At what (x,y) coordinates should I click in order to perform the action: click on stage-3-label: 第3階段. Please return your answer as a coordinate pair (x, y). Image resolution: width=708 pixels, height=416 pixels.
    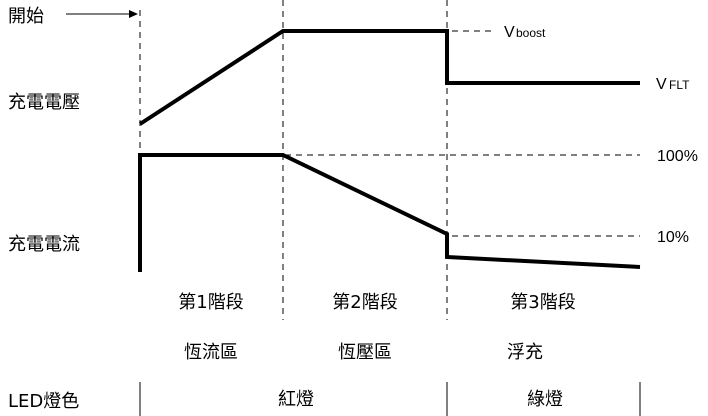
    Looking at the image, I should click on (542, 302).